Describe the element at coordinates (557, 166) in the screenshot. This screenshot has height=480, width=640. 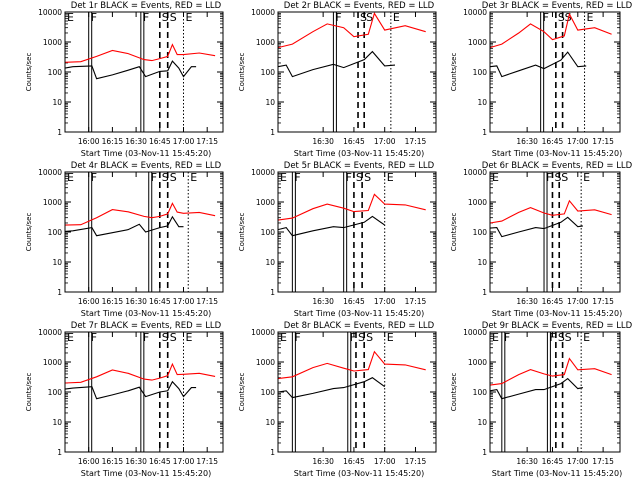
I see `panel-title: Det 6r BLACK = Events, RED = LLD` at that location.